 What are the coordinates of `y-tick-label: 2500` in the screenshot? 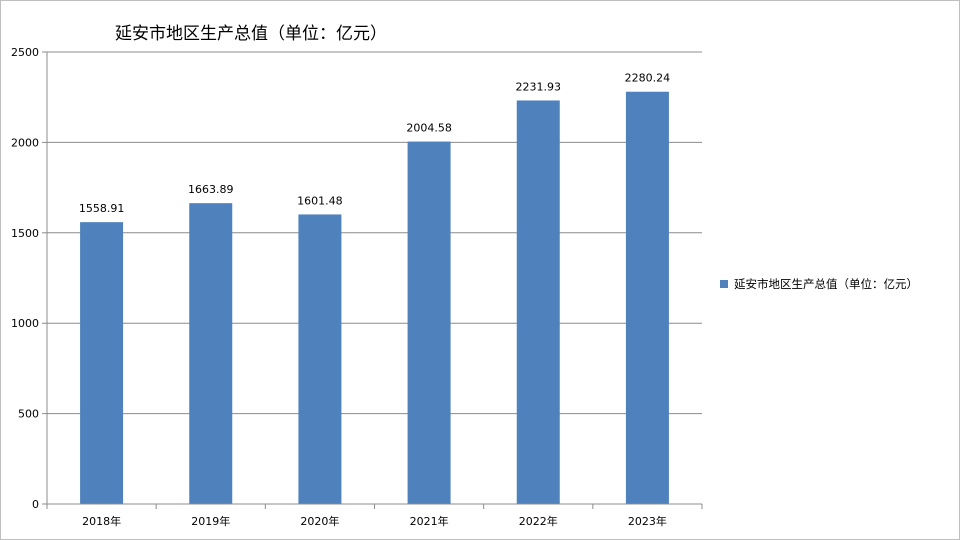 It's located at (25, 52).